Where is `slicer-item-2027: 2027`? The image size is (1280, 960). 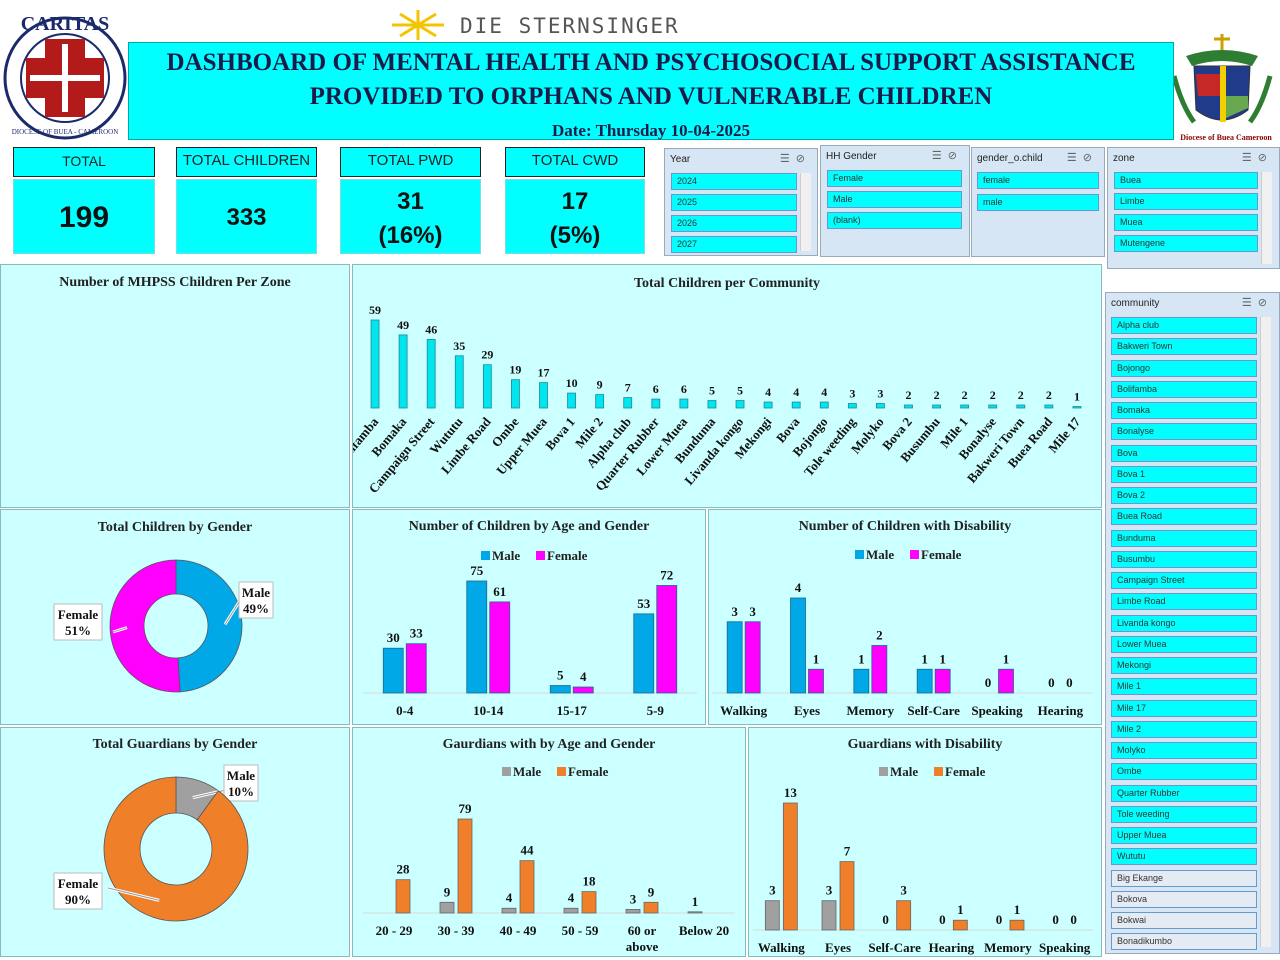
slicer-item-2027: 2027 is located at coordinates (734, 244).